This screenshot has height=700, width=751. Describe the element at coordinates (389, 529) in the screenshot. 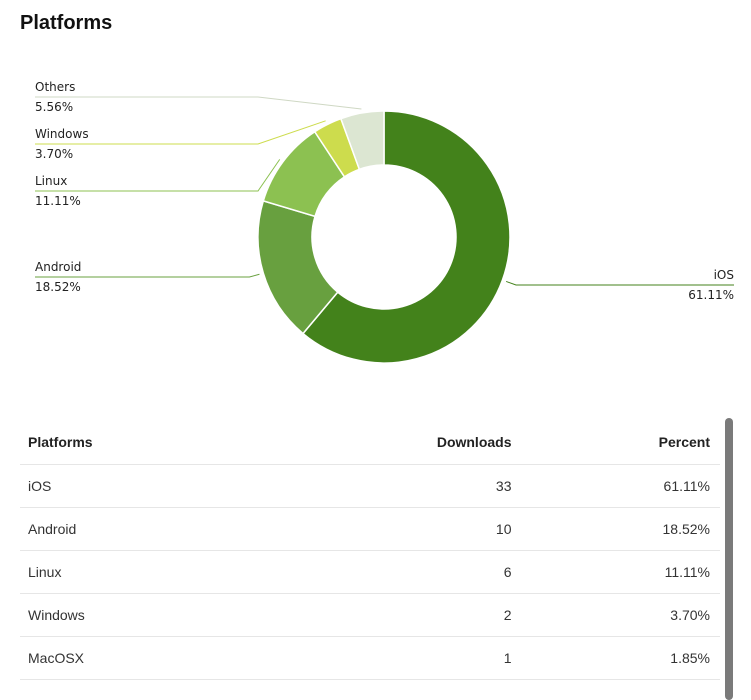

I see `downloads-cell: 10` at that location.